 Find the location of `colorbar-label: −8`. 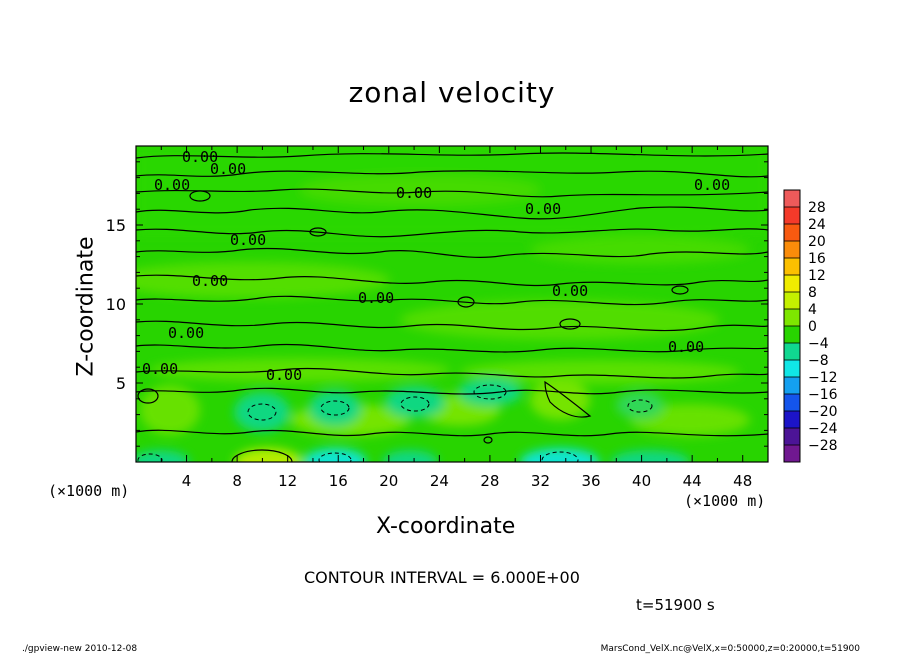

colorbar-label: −8 is located at coordinates (818, 361).